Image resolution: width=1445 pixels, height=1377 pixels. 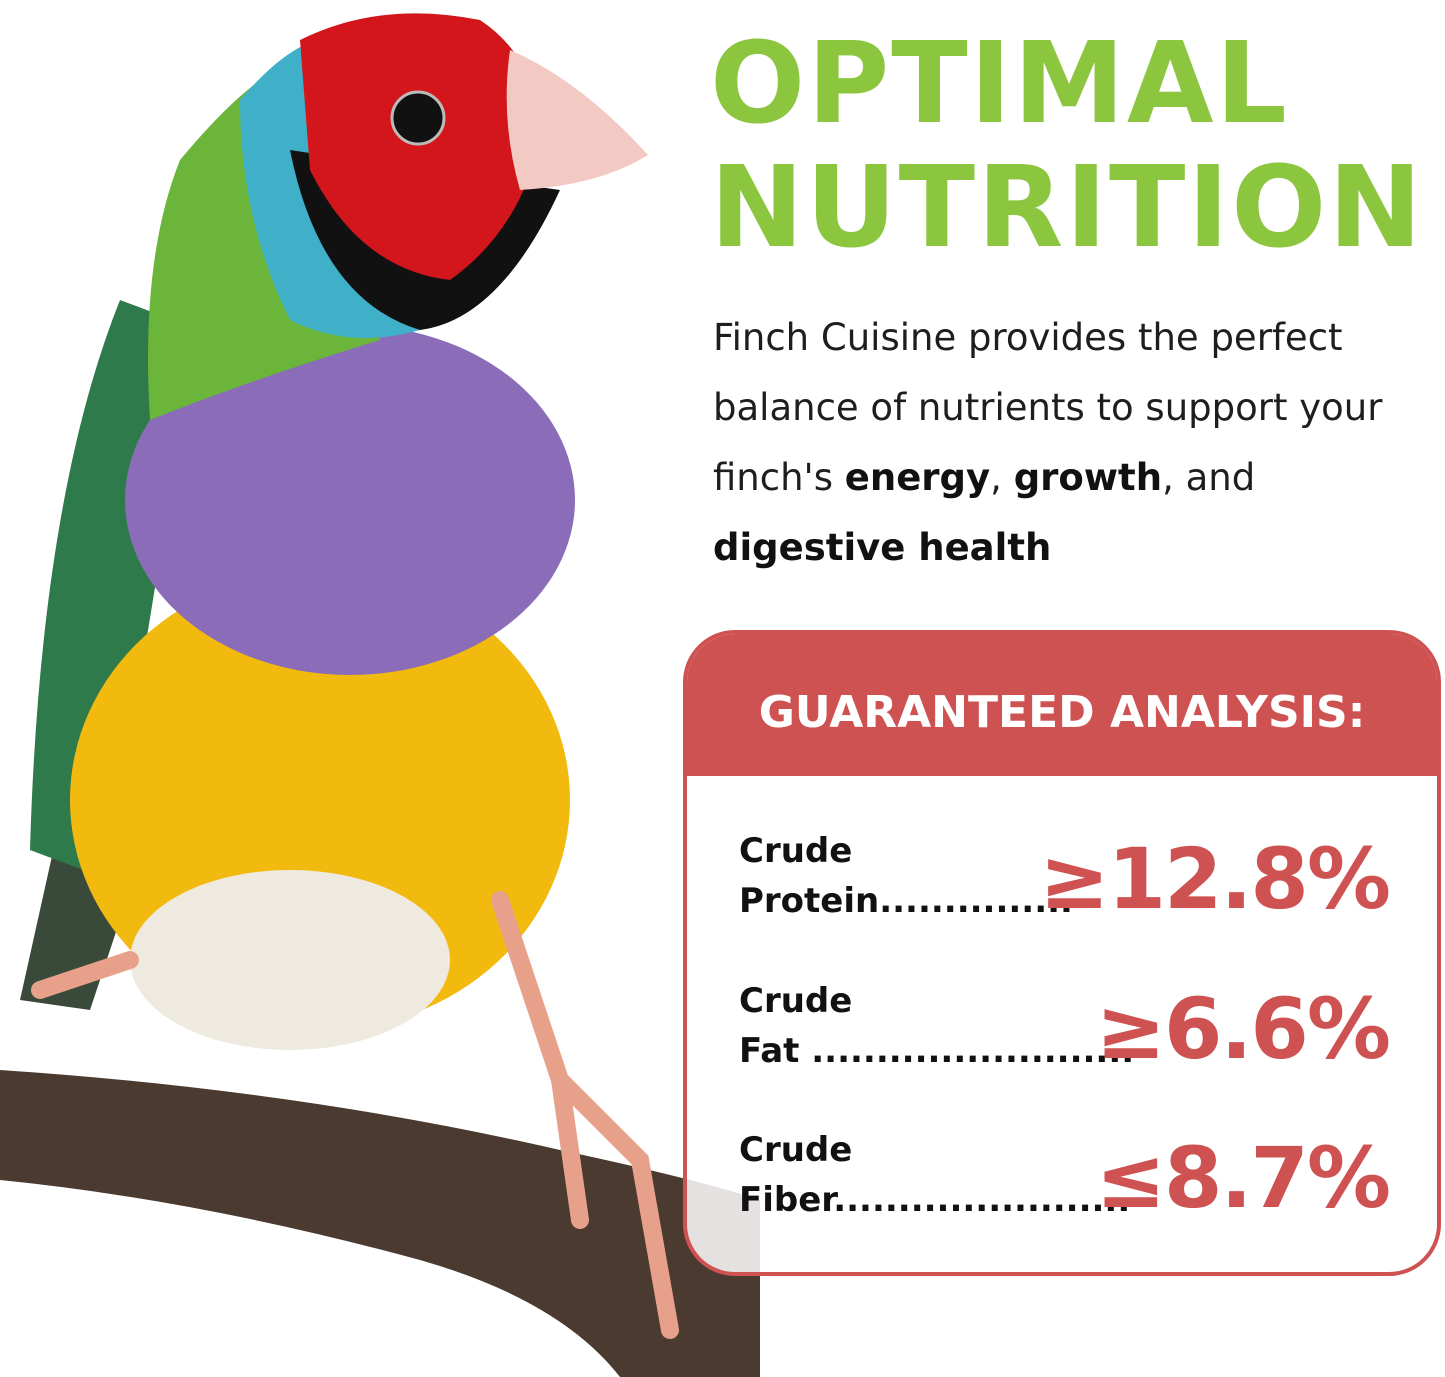 What do you see at coordinates (917, 477) in the screenshot?
I see `highlight-energy: energy` at bounding box center [917, 477].